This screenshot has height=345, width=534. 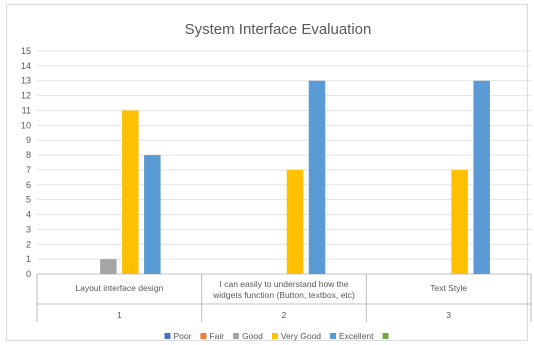 I want to click on category-label: I can easily to understand how the, so click(x=284, y=284).